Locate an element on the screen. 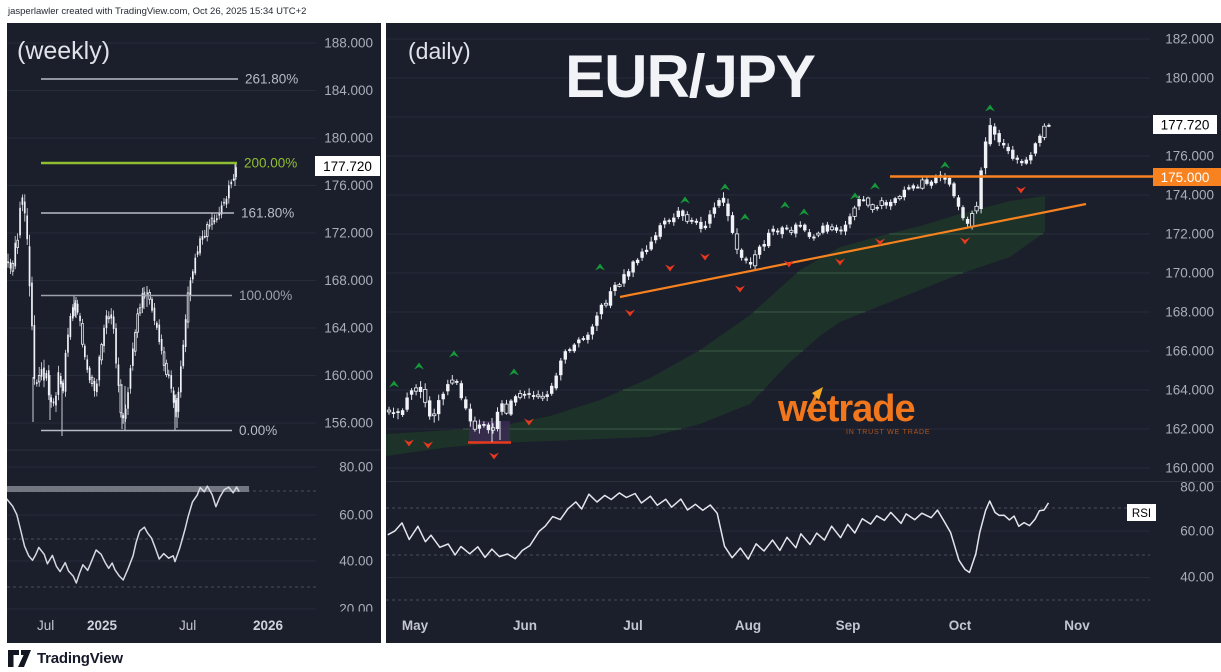  svg-text: EUR/JPY is located at coordinates (690, 76).